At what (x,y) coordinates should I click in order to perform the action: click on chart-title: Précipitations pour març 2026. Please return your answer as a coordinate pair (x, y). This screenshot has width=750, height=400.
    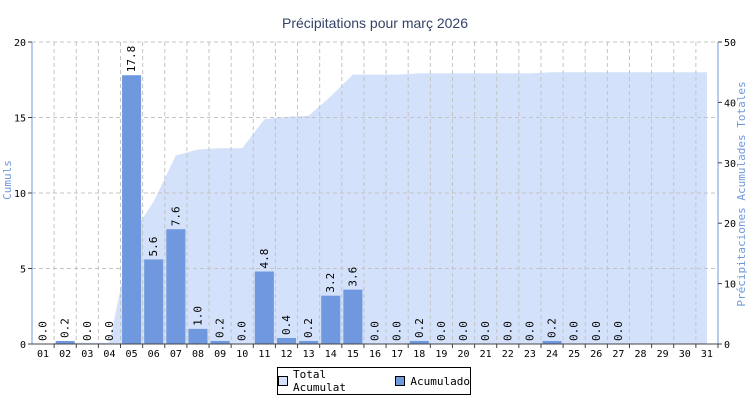
    Looking at the image, I should click on (375, 23).